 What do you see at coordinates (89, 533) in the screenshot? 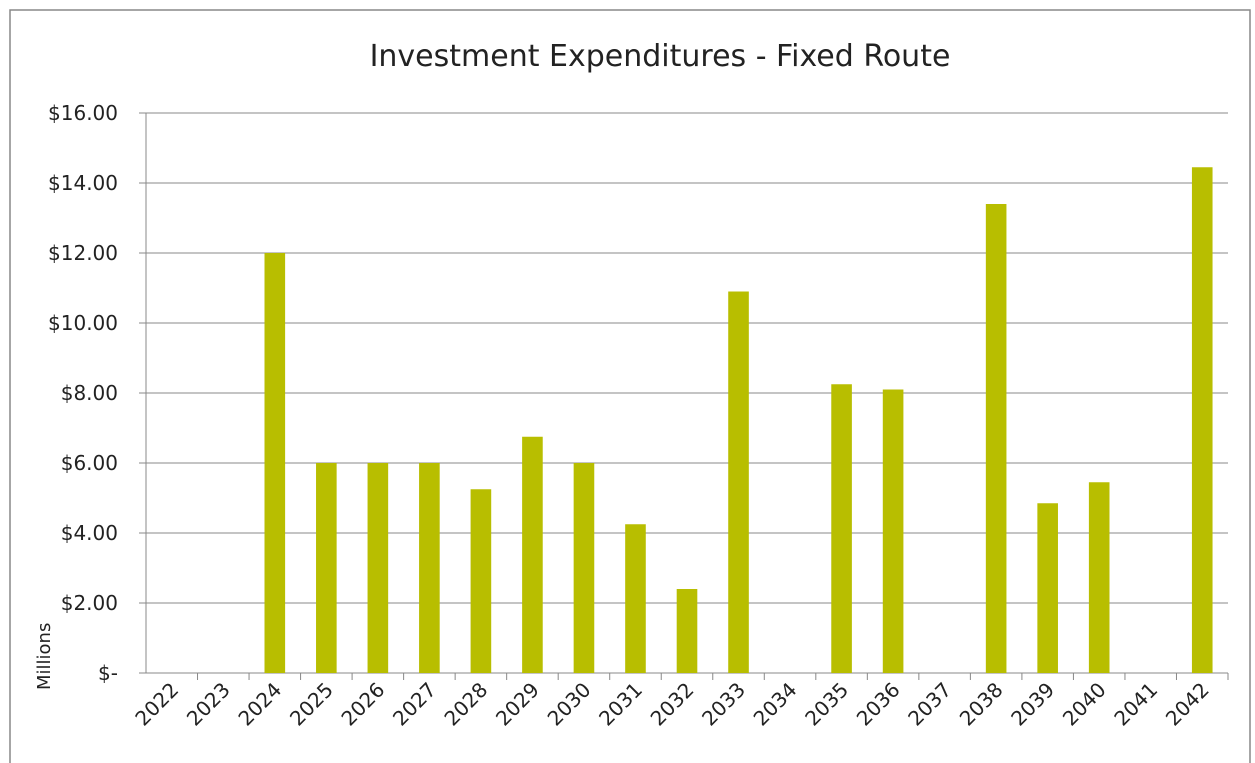
I see `y-tick-label: $4.00` at bounding box center [89, 533].